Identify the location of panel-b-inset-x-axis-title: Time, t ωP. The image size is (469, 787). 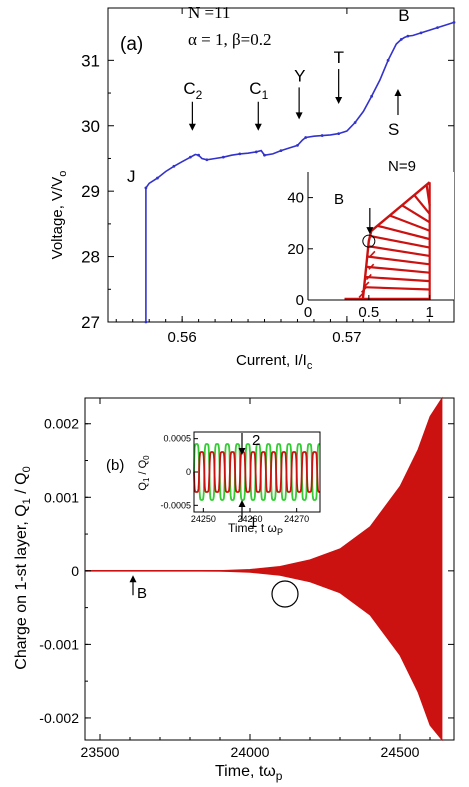
(255, 529).